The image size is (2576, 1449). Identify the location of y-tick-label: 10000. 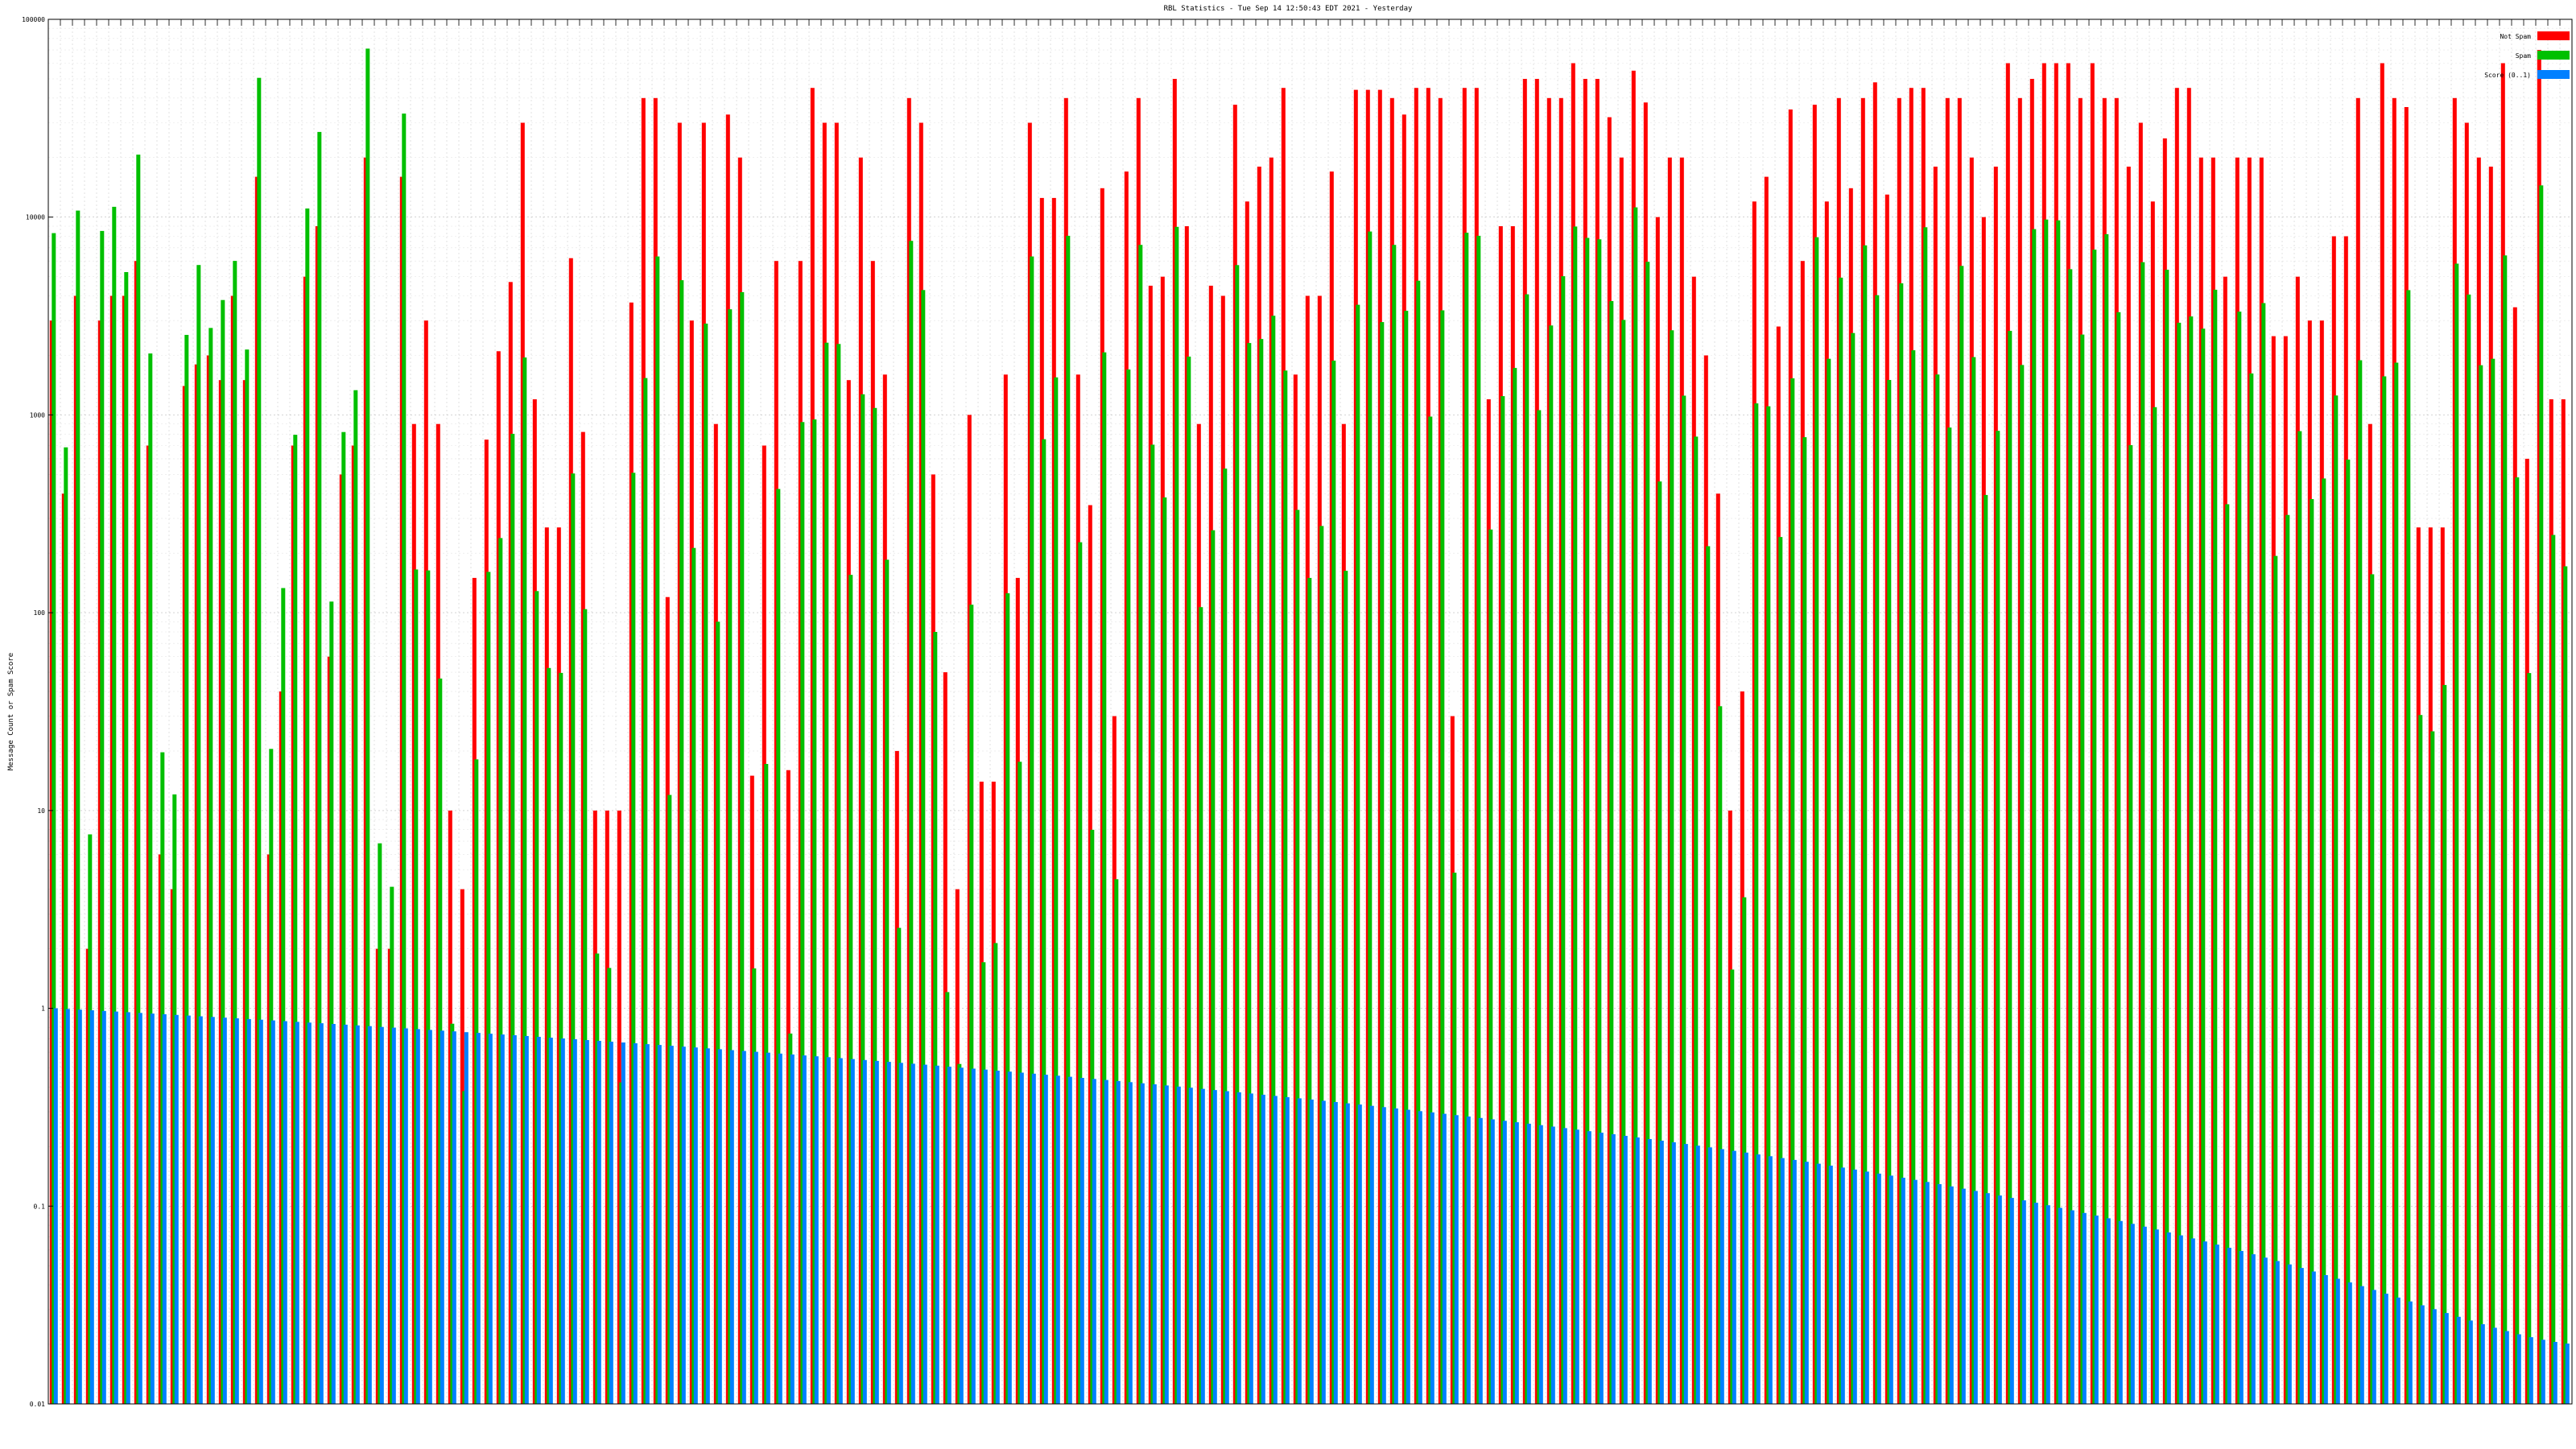
(35, 217).